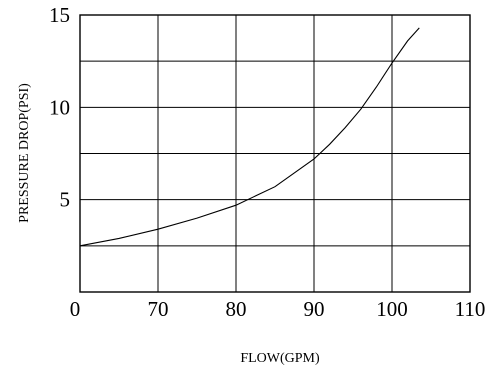 The height and width of the screenshot is (372, 503). Describe the element at coordinates (280, 358) in the screenshot. I see `x-axis-title: FLOW(GPM)` at that location.